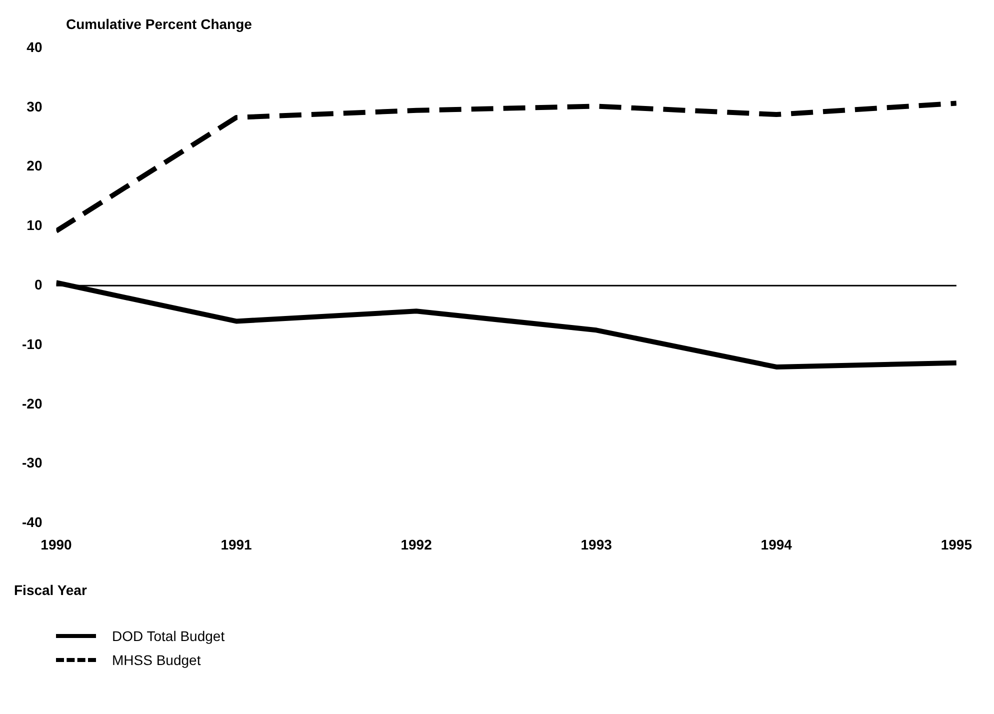 The height and width of the screenshot is (714, 994). Describe the element at coordinates (416, 544) in the screenshot. I see `x-tick-label: 1992` at that location.